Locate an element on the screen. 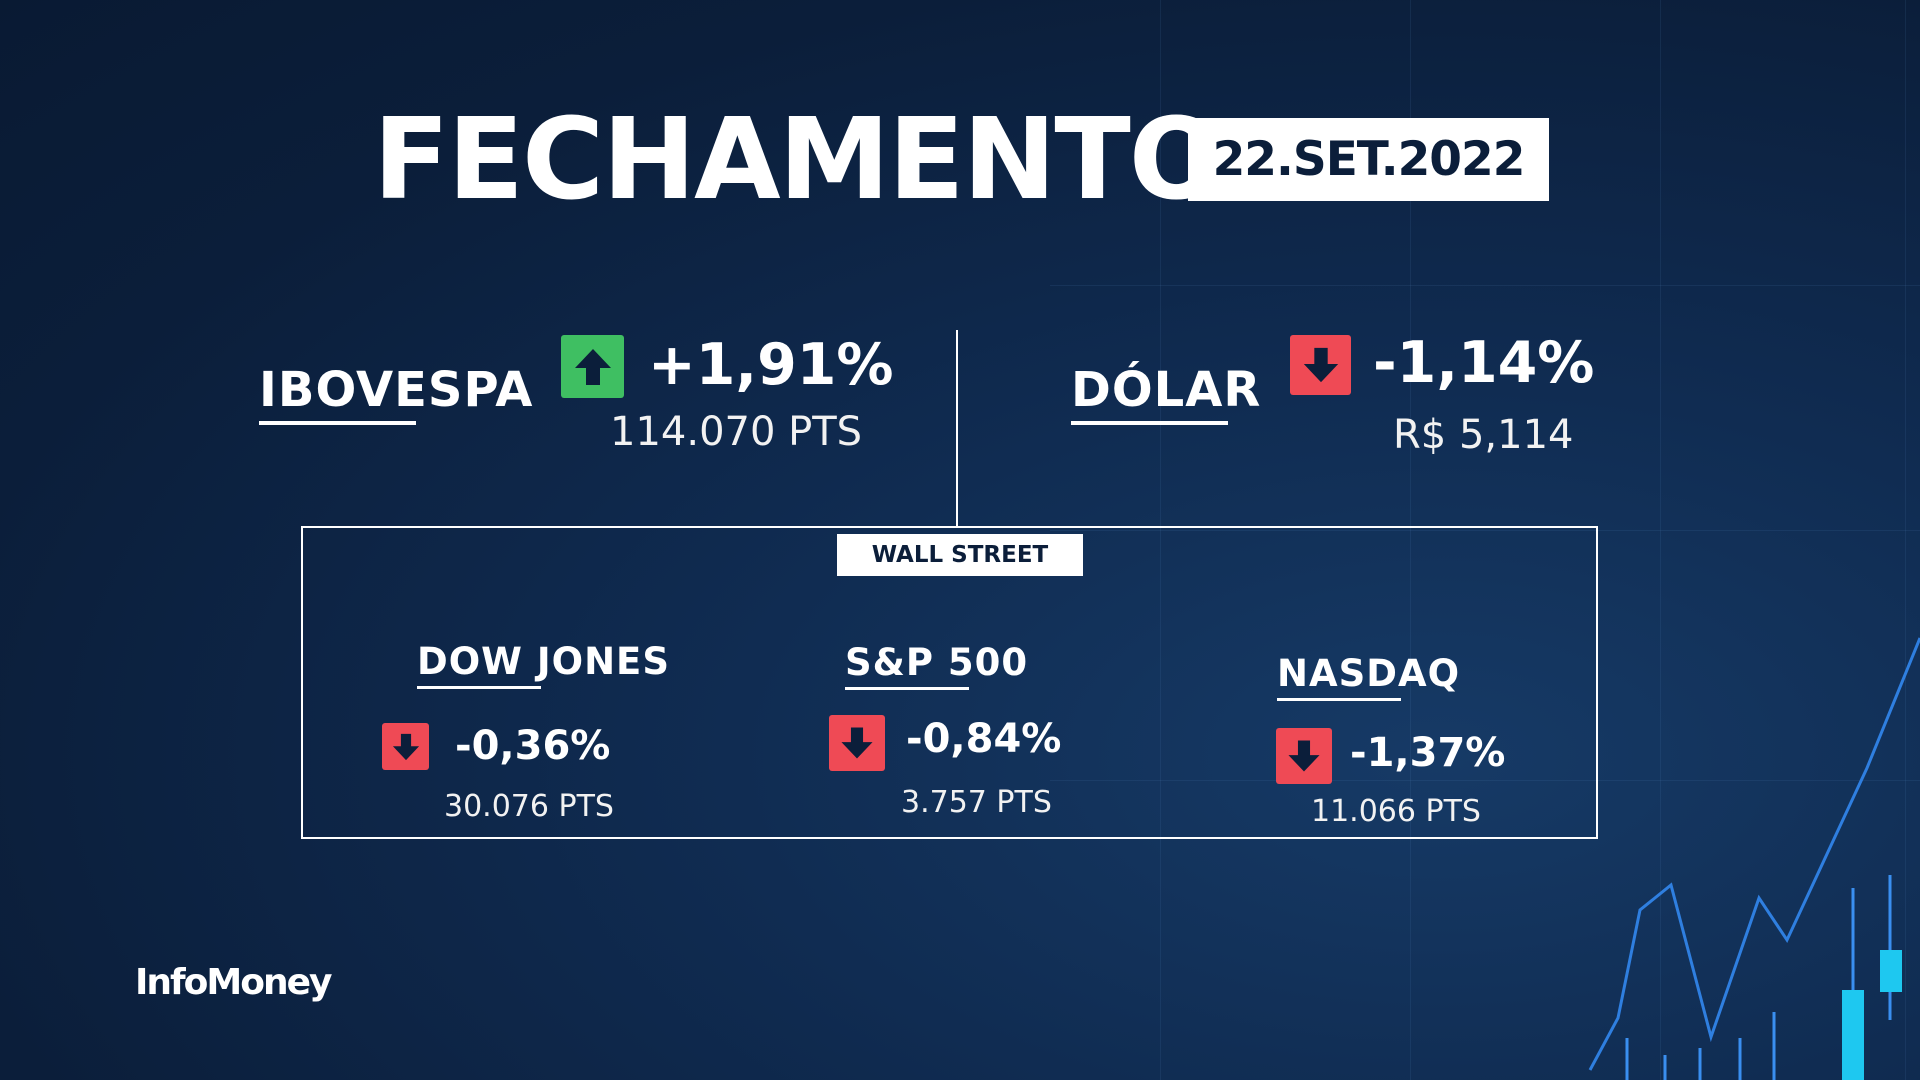  ibovespa-label: IBOVESPA is located at coordinates (396, 390).